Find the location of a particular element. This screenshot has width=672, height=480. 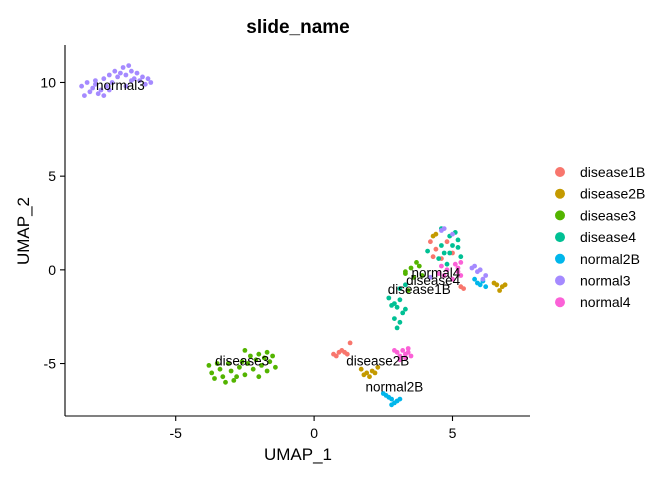

x-axis-ticks: -5 0 5 is located at coordinates (313, 428).